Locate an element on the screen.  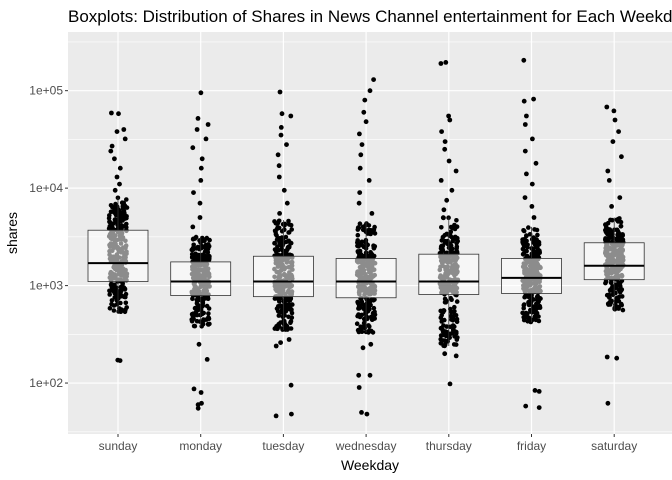
x-tick-label: wednesday is located at coordinates (366, 446).